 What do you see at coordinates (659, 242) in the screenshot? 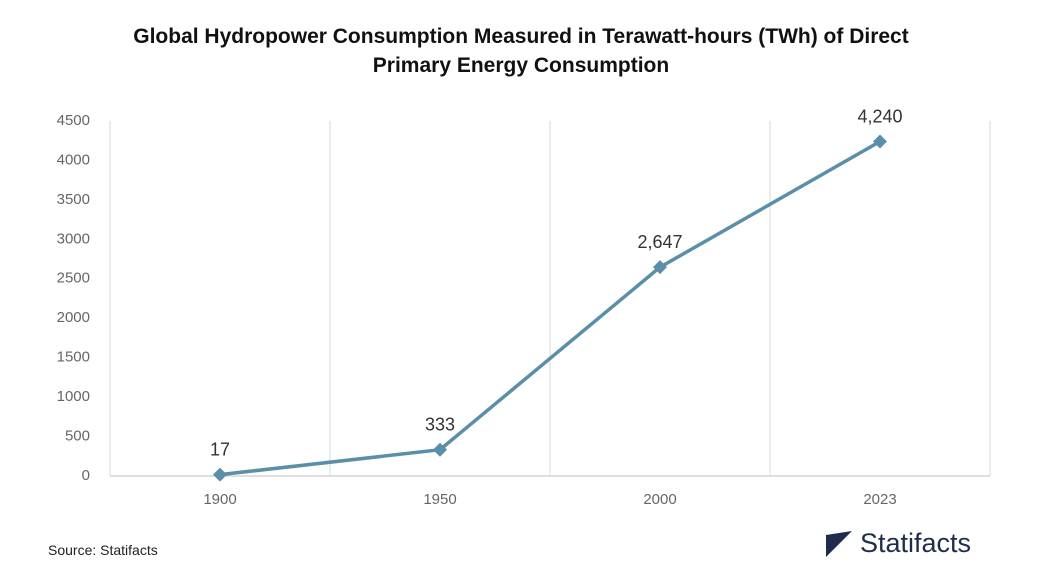
I see `data-label: 2,647` at bounding box center [659, 242].